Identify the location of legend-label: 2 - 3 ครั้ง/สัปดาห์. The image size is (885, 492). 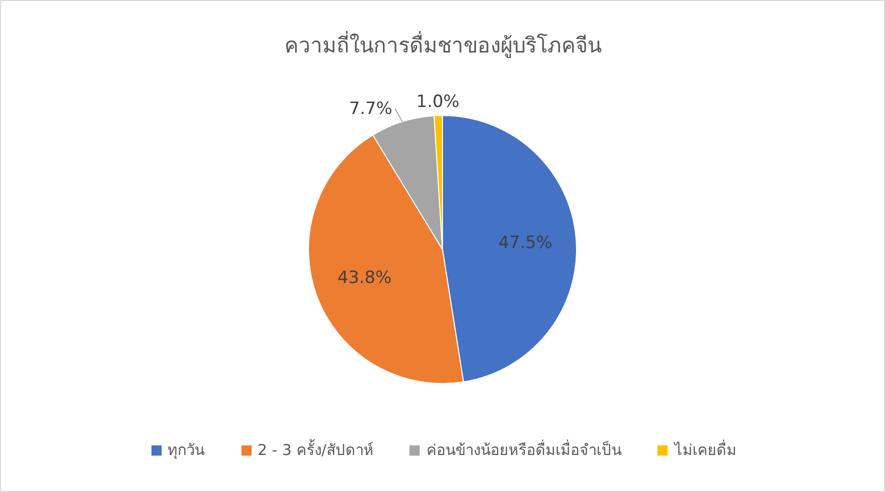
(316, 449).